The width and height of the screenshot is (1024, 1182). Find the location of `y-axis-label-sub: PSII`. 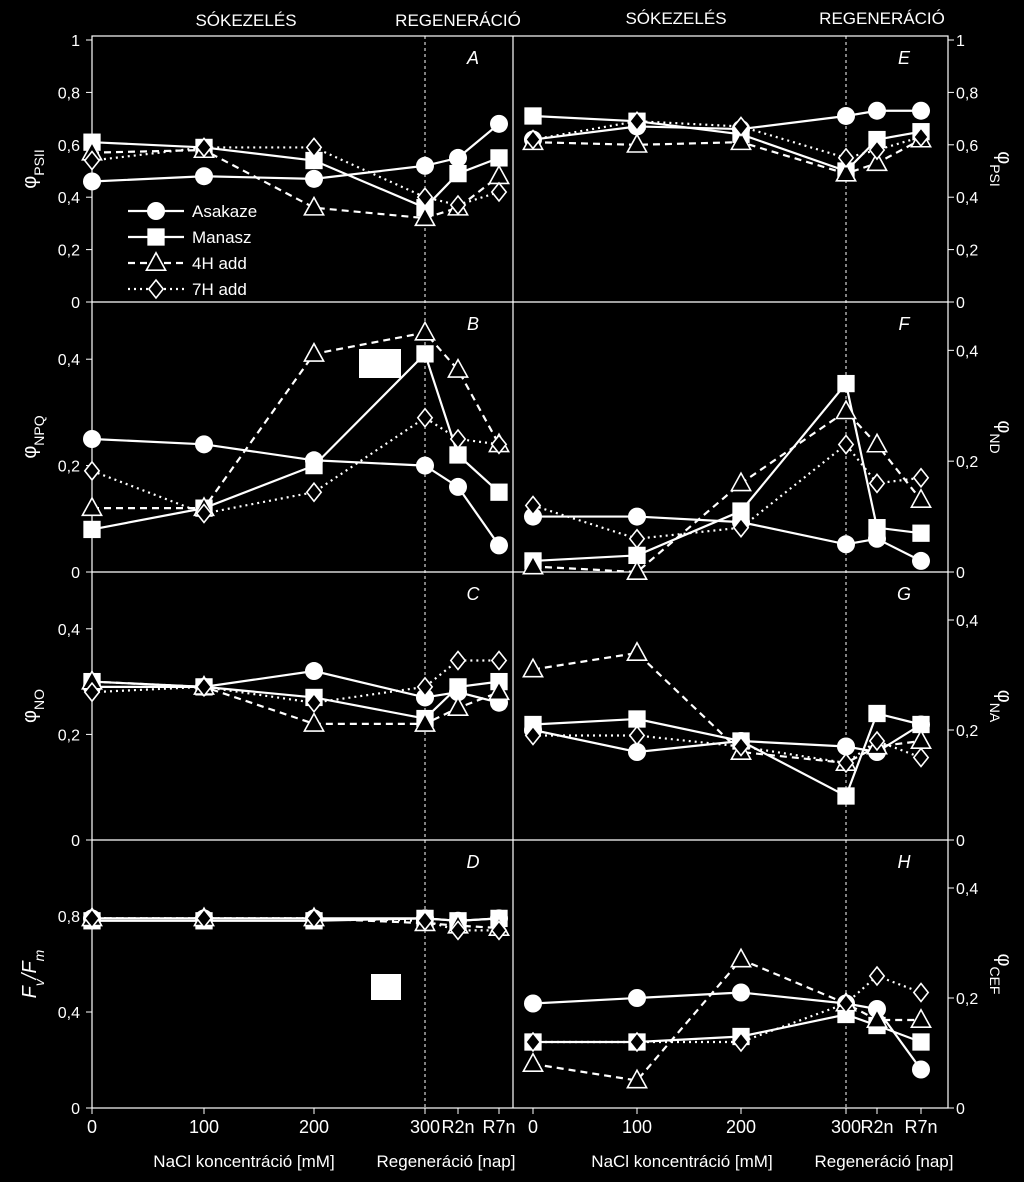

y-axis-label-sub: PSII is located at coordinates (39, 162).